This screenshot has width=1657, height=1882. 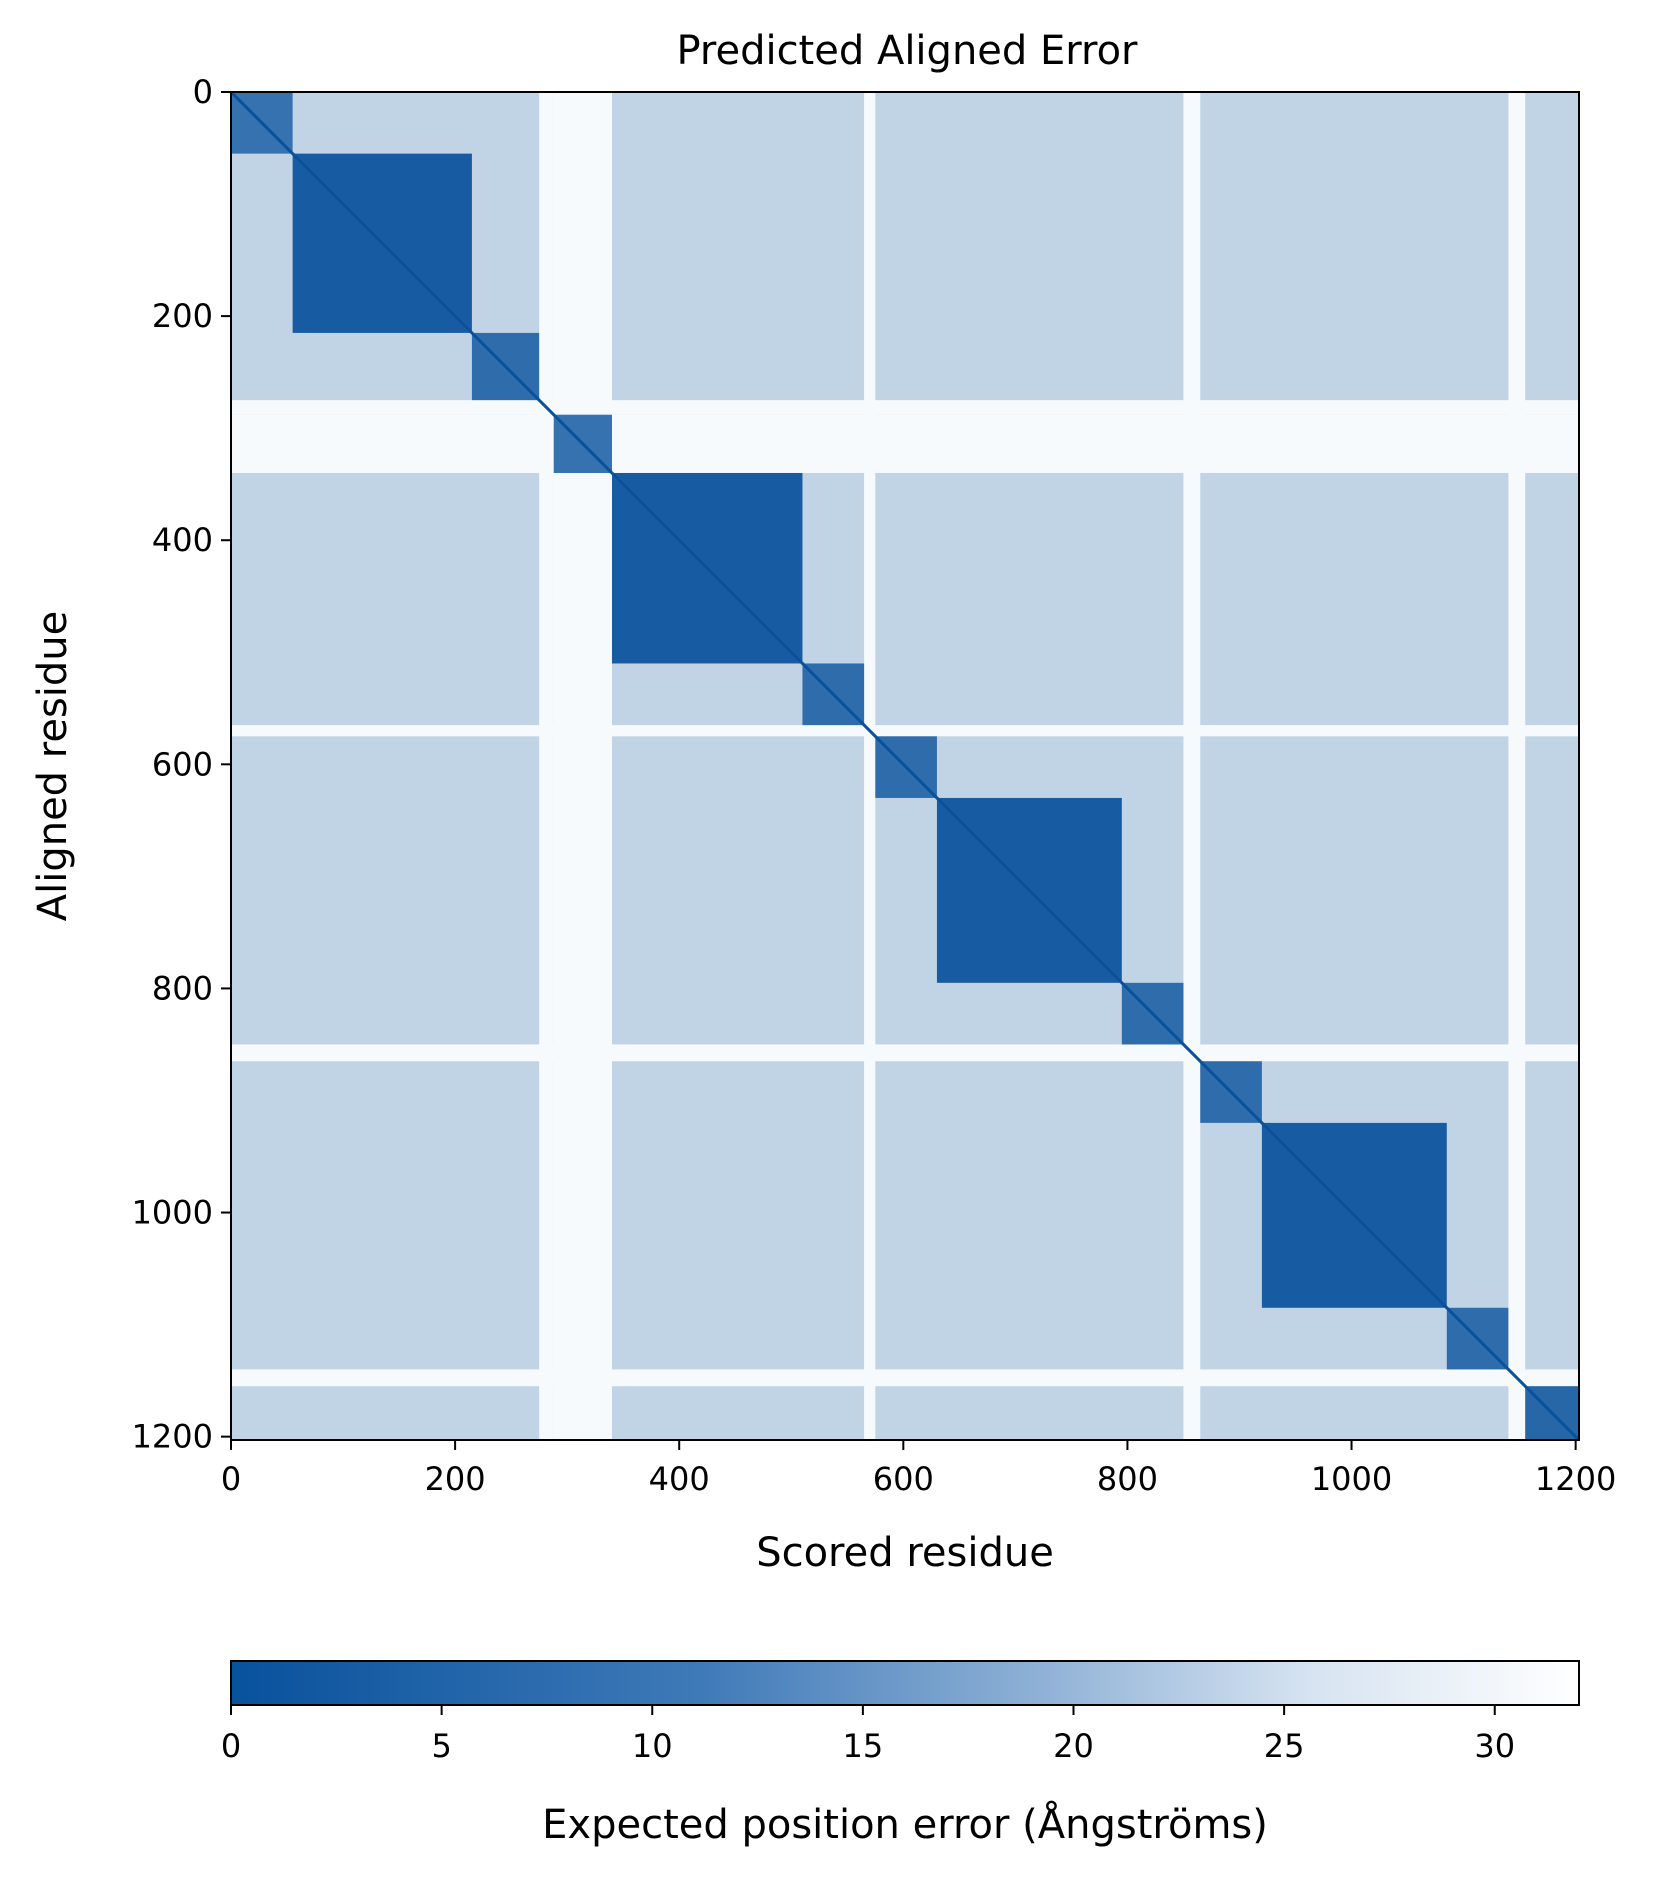 I want to click on x-tick-label: 800, so click(x=1127, y=1479).